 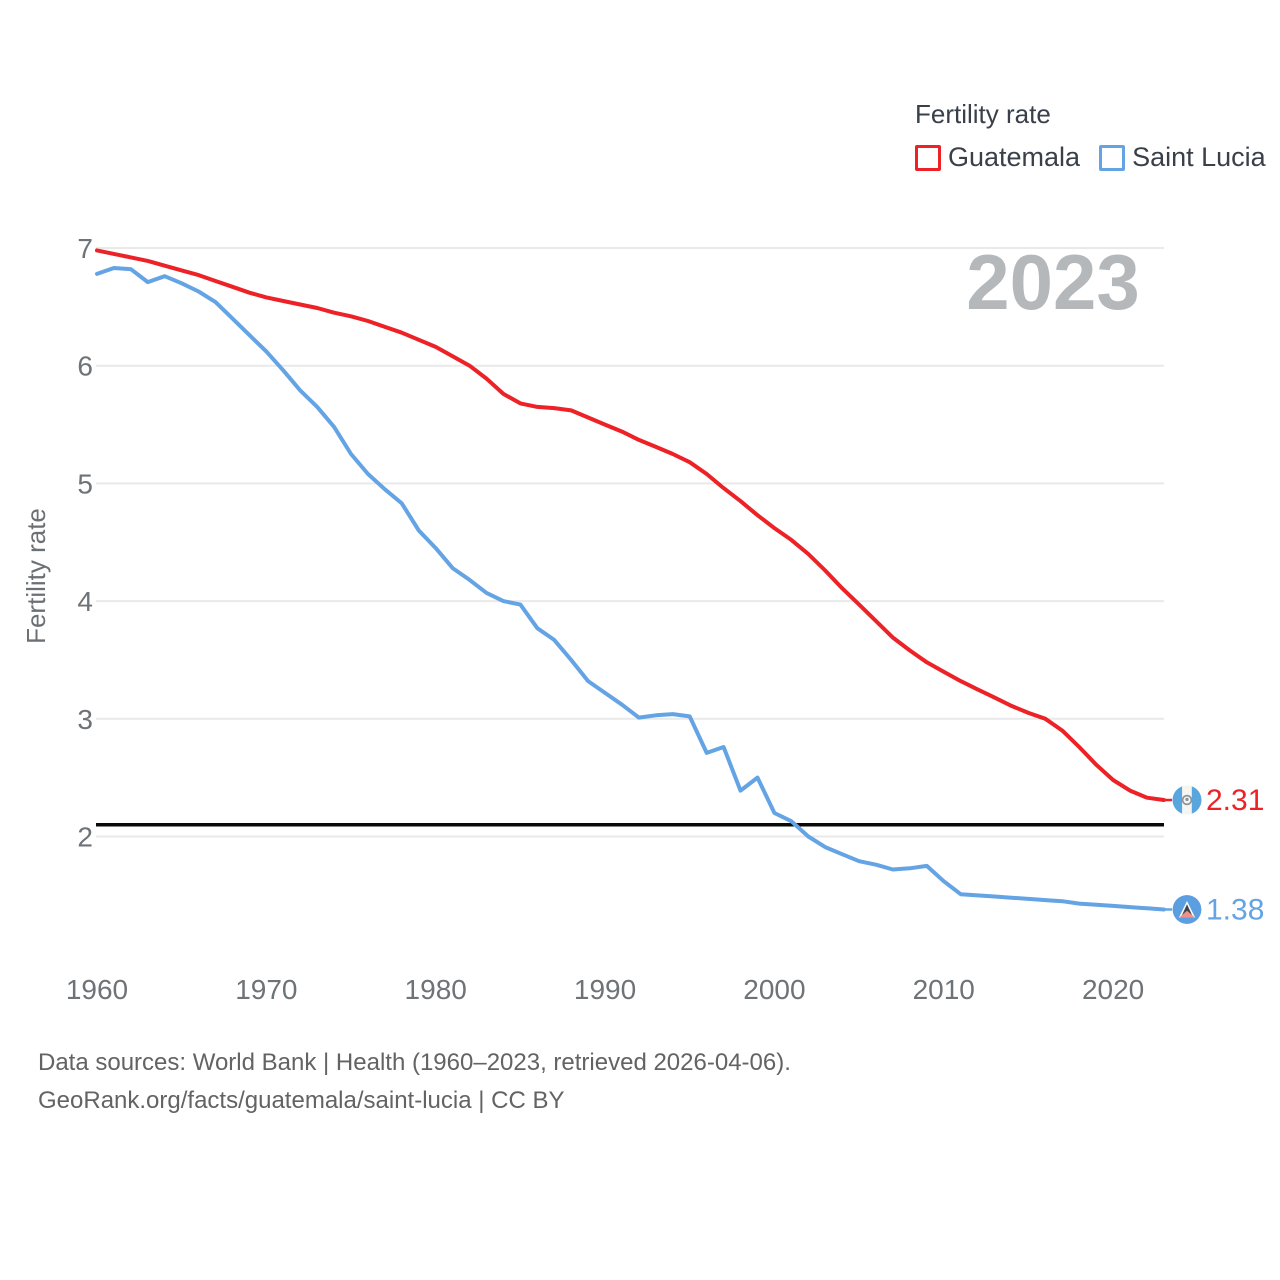 What do you see at coordinates (928, 157) in the screenshot?
I see `guatemala-swatch-icon` at bounding box center [928, 157].